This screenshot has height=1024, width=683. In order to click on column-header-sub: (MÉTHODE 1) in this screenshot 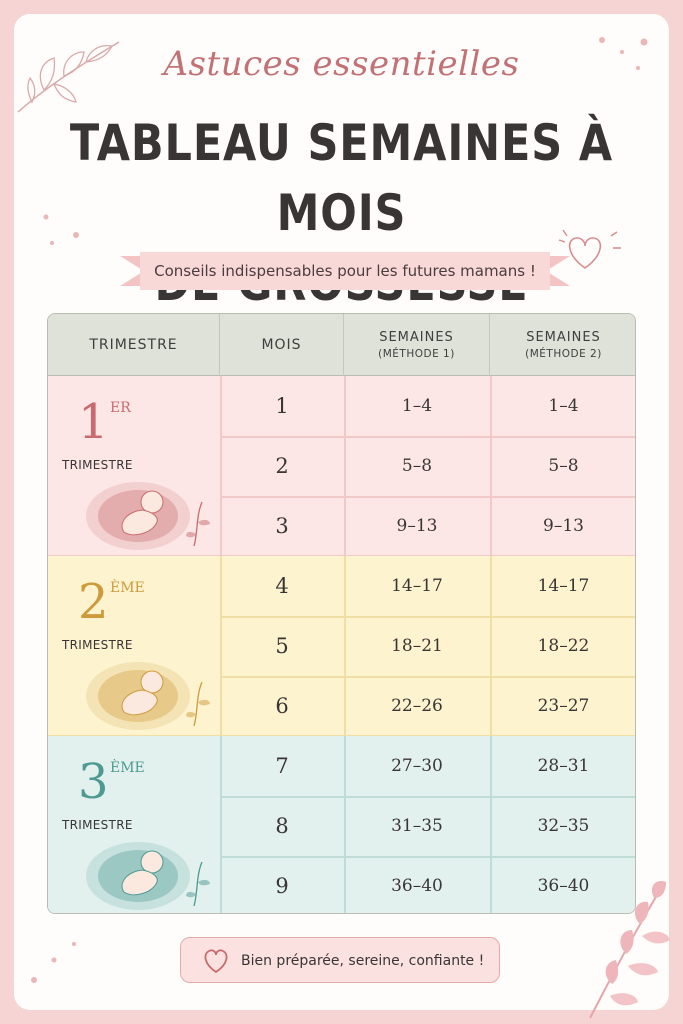, I will do `click(416, 354)`.